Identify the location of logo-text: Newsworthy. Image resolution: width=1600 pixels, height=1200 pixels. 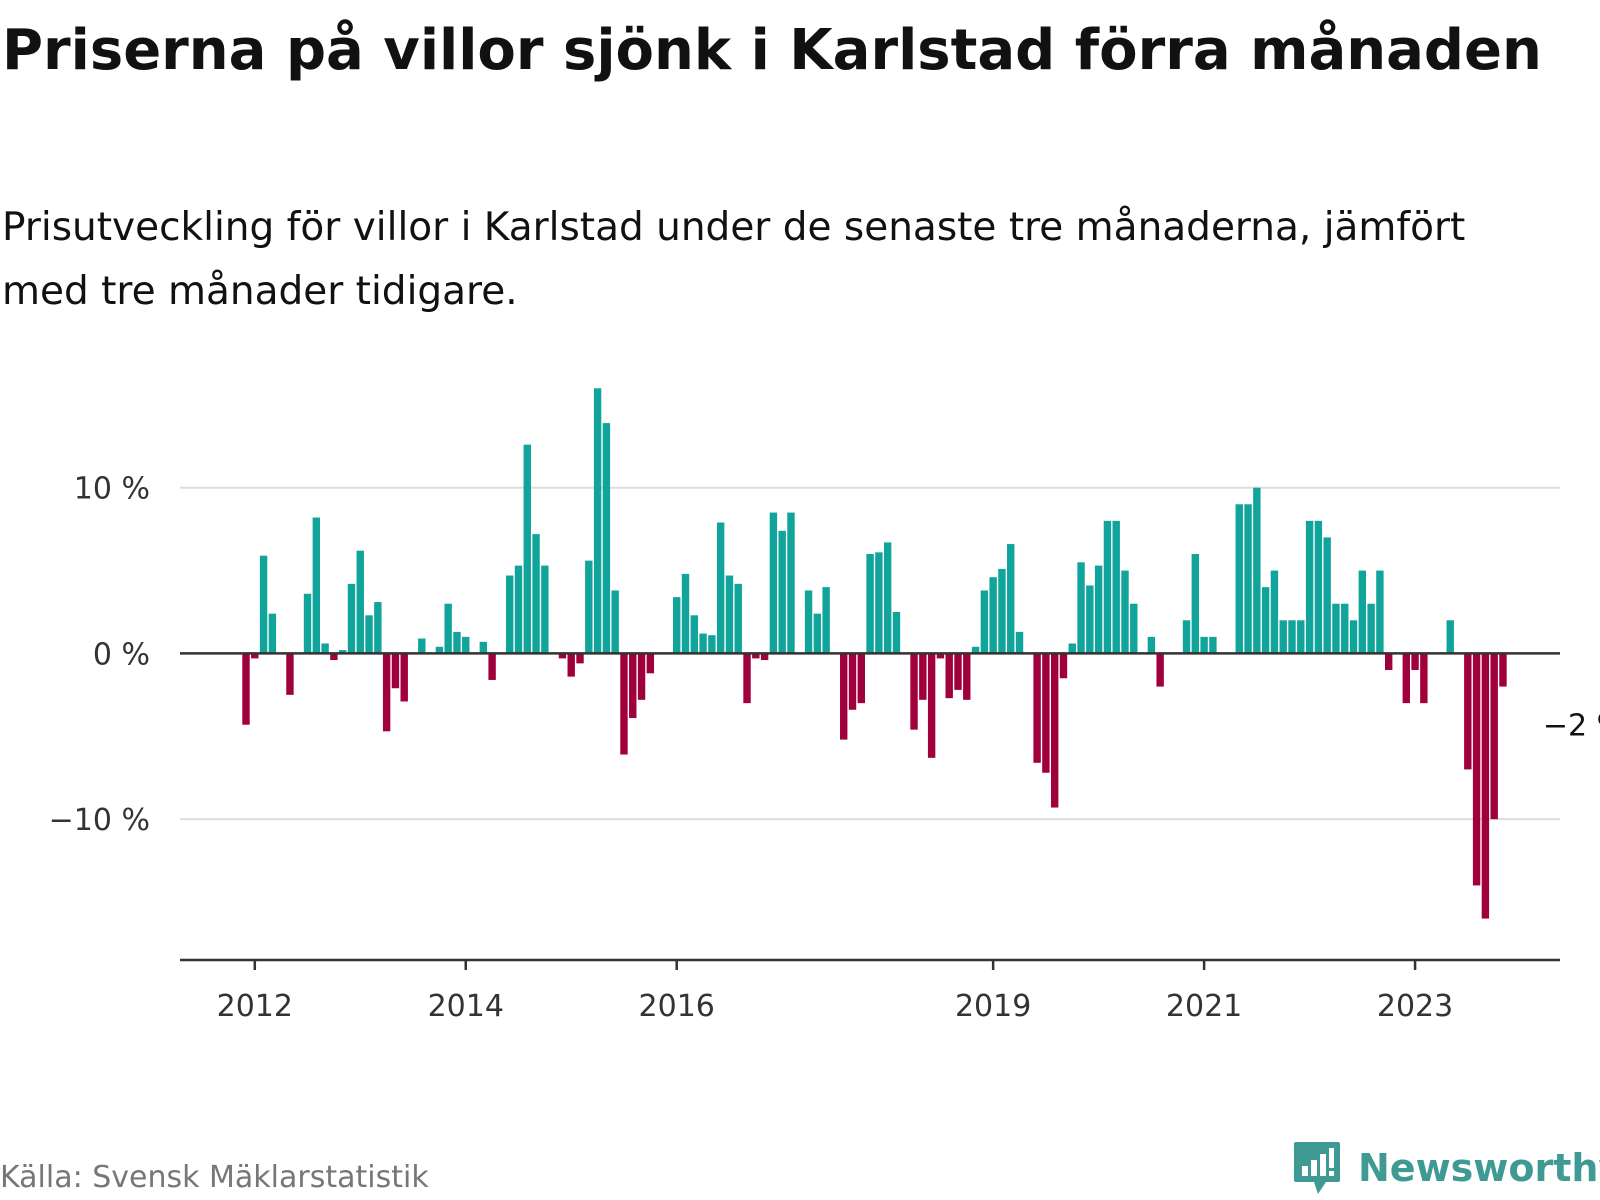
(1479, 1168).